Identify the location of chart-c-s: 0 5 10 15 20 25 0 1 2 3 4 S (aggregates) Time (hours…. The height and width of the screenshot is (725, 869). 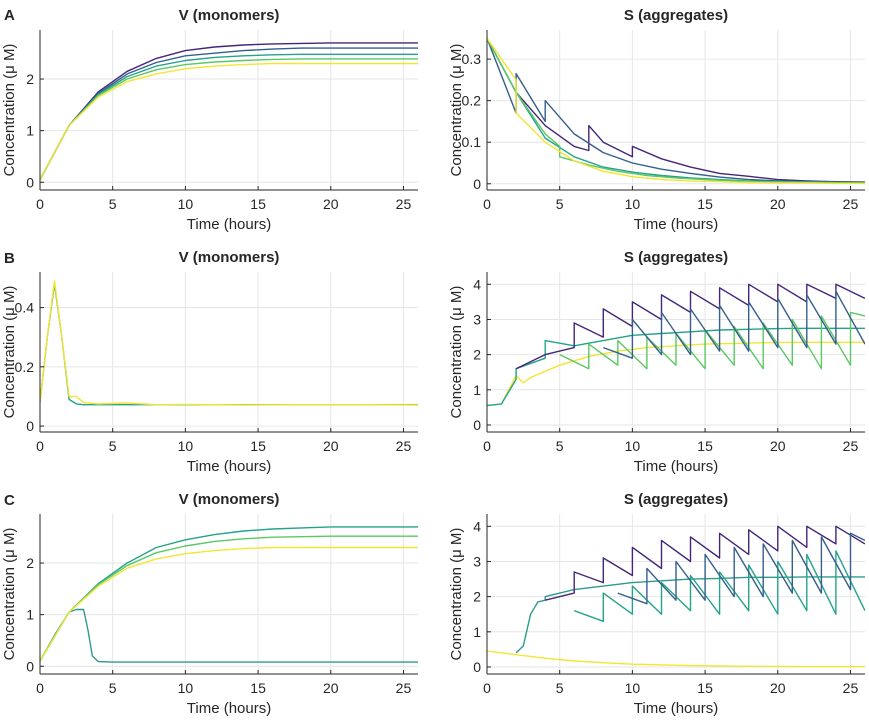
(656, 604).